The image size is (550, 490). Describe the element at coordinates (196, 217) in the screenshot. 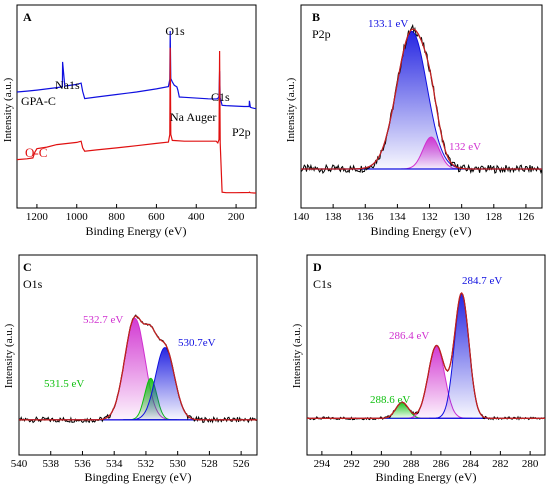

I see `x-tick-label-a: 400` at that location.